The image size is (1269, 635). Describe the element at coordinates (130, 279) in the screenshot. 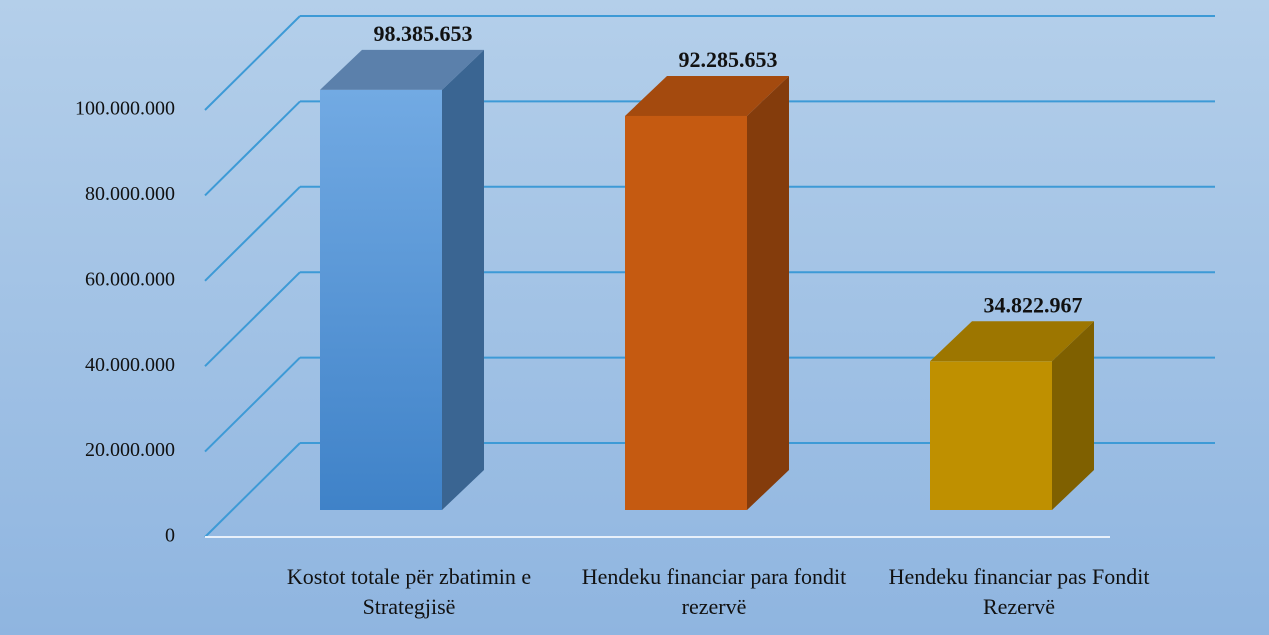

I see `y-tick-label: 60.000.000` at that location.